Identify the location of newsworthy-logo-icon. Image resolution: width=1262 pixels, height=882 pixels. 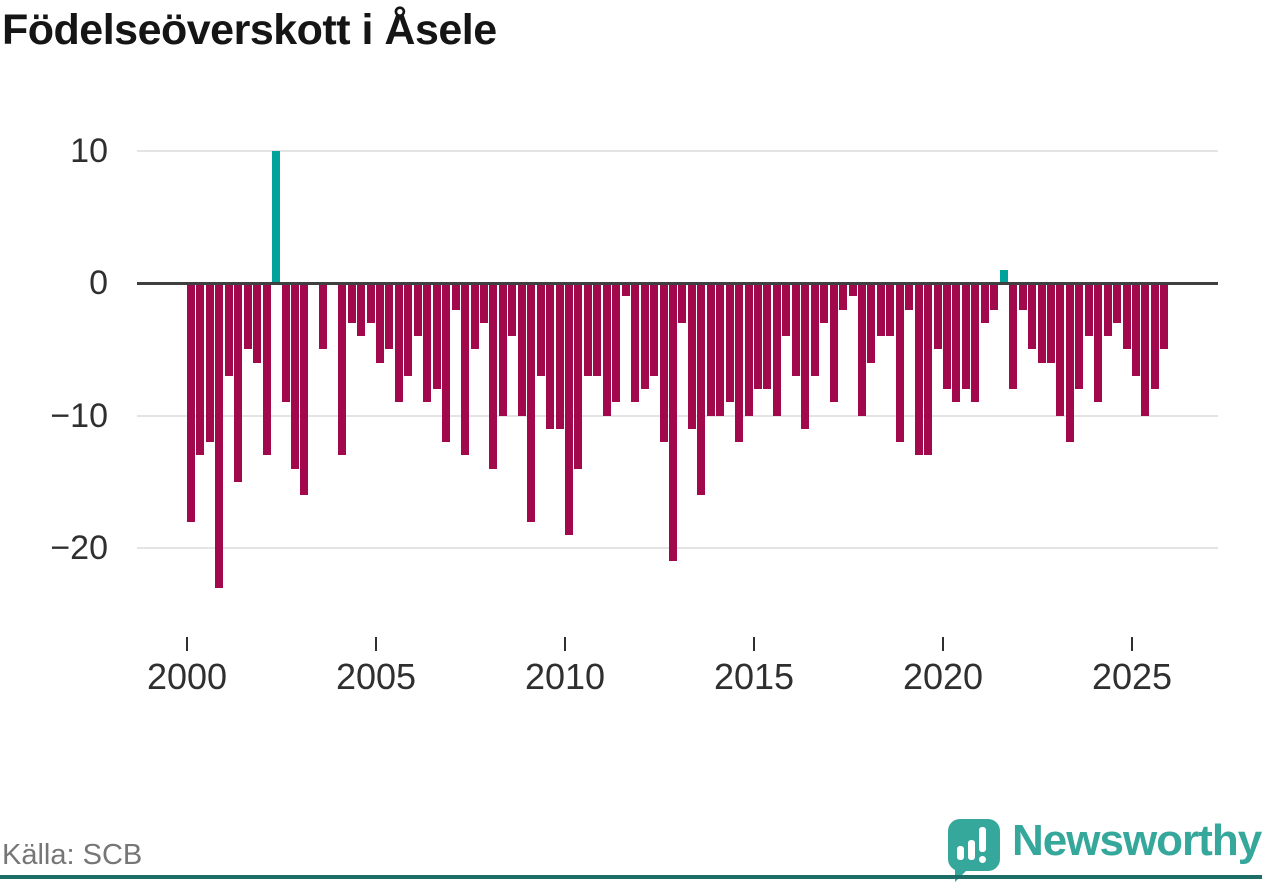
(974, 845).